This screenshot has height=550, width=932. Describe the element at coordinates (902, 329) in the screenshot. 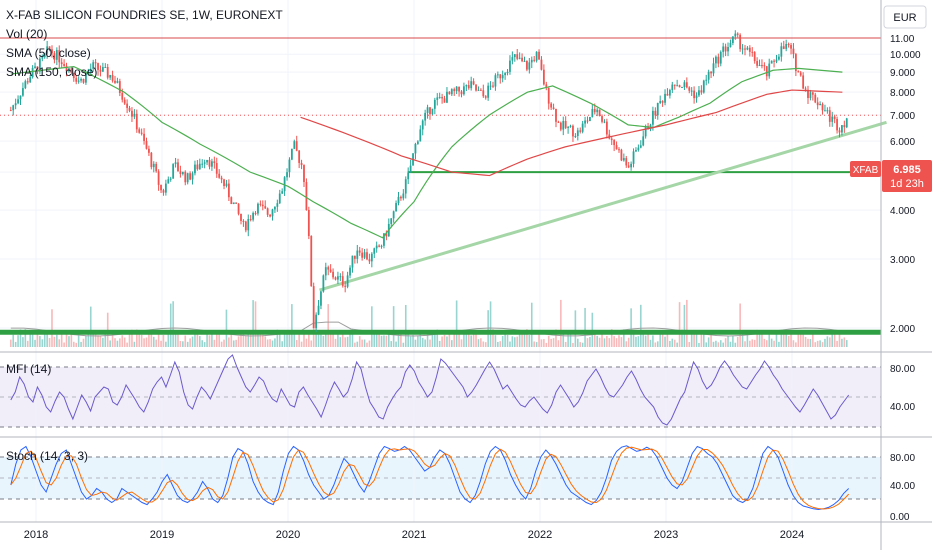

I see `price-tick-label: 2.000` at that location.